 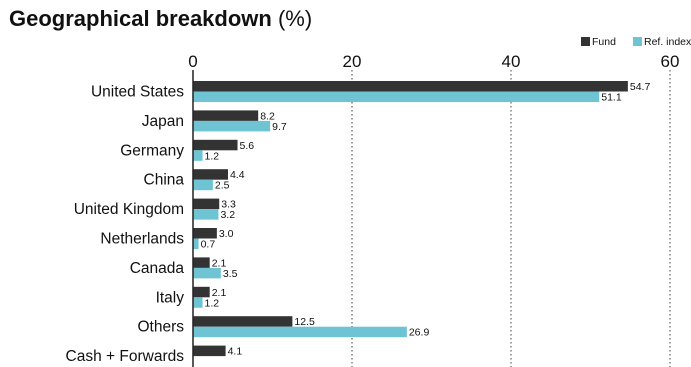 What do you see at coordinates (129, 209) in the screenshot?
I see `category-label: United Kingdom` at bounding box center [129, 209].